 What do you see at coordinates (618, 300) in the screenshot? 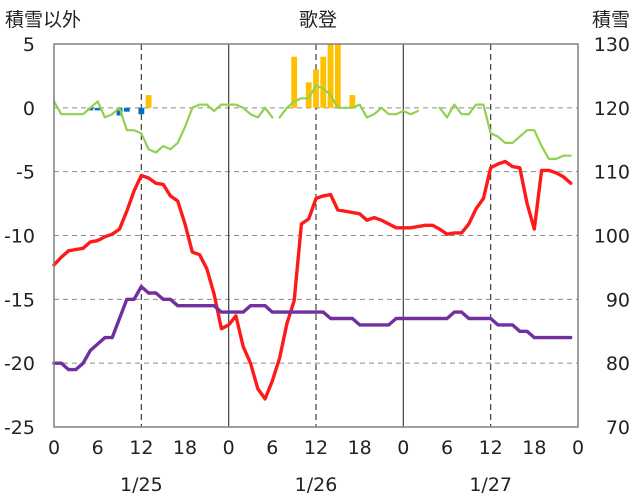
I see `right-tick-label: 90` at bounding box center [618, 300].